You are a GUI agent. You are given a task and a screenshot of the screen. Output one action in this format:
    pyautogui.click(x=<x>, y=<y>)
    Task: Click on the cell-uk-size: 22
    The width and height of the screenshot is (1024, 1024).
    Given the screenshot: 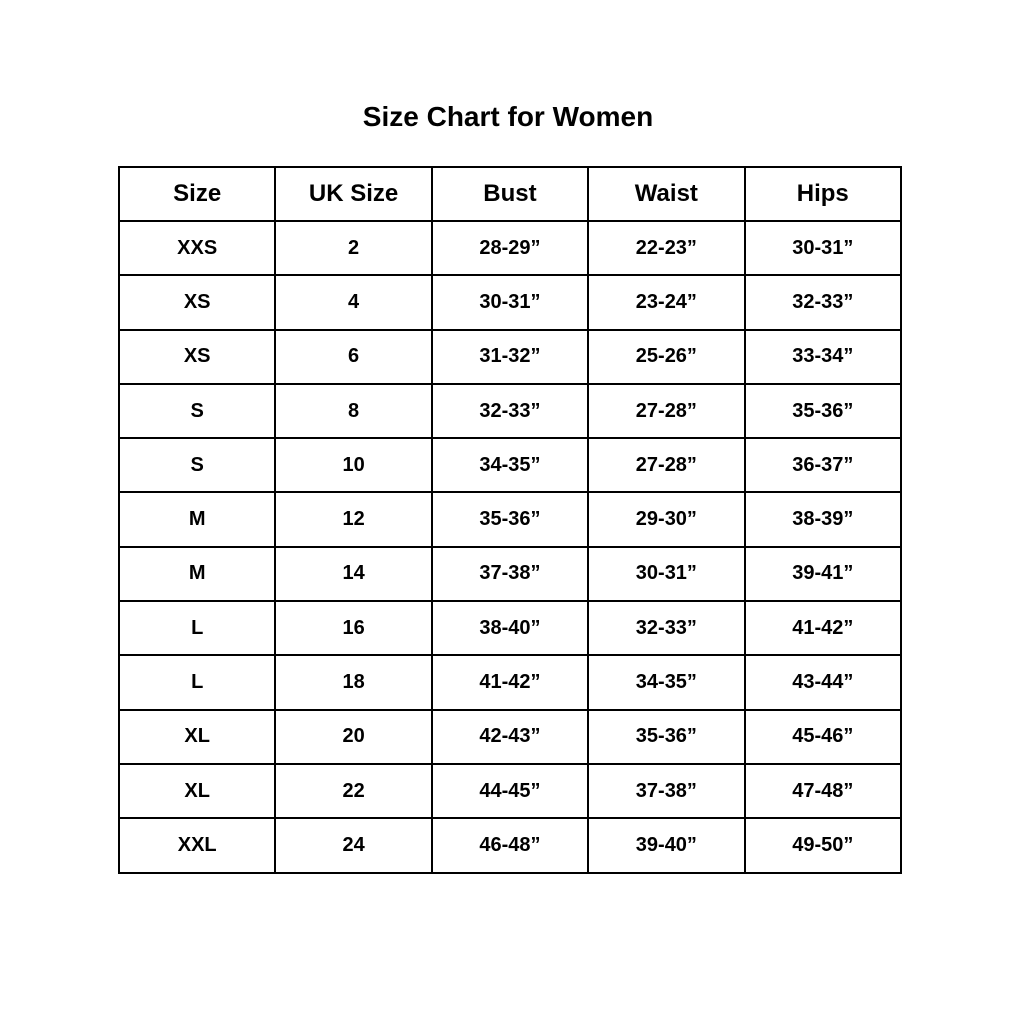 What is the action you would take?
    pyautogui.click(x=353, y=791)
    